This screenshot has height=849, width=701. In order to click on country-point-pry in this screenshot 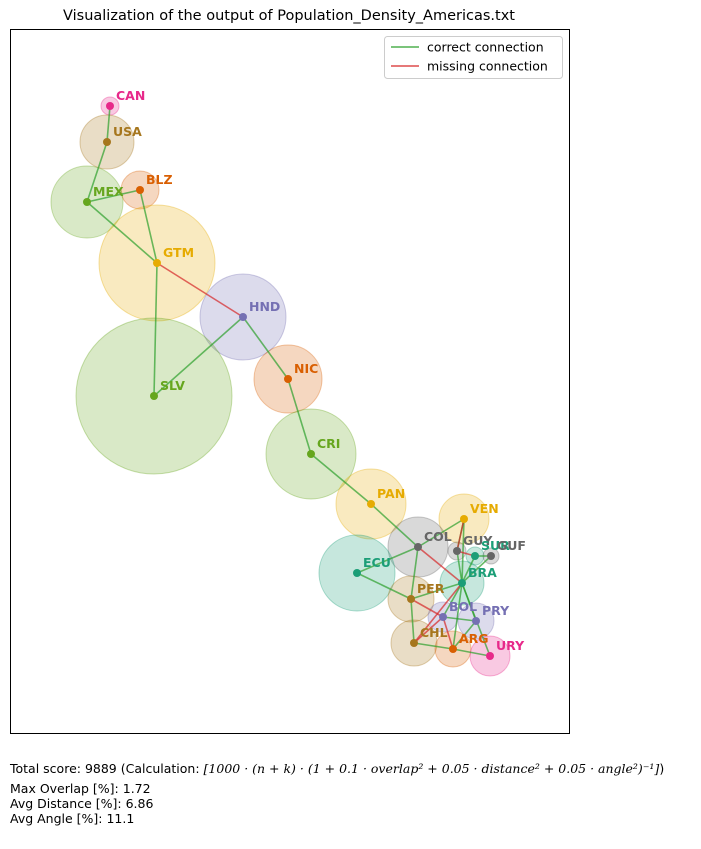, I will do `click(476, 621)`.